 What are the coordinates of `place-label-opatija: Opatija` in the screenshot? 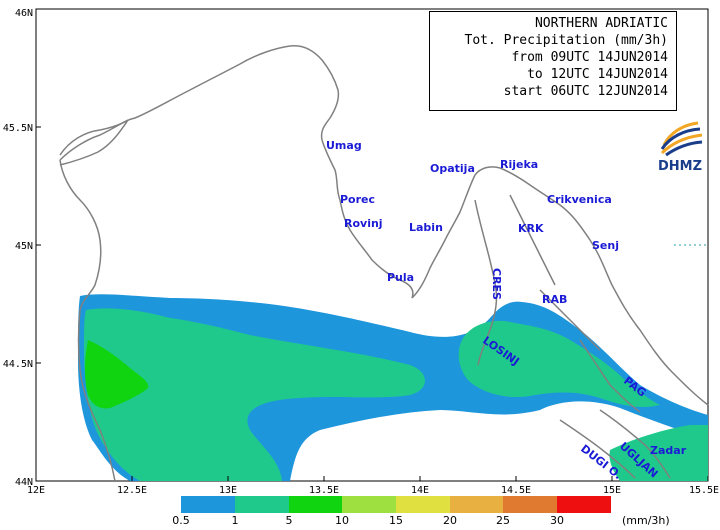 It's located at (452, 168).